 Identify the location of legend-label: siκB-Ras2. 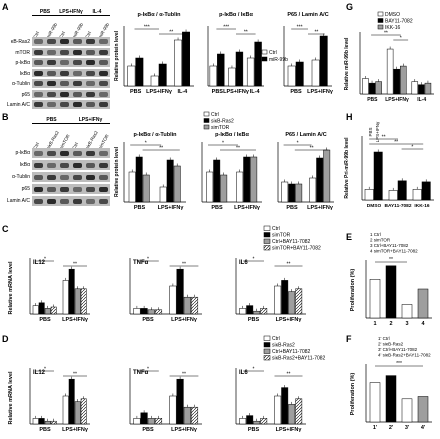
(222, 122).